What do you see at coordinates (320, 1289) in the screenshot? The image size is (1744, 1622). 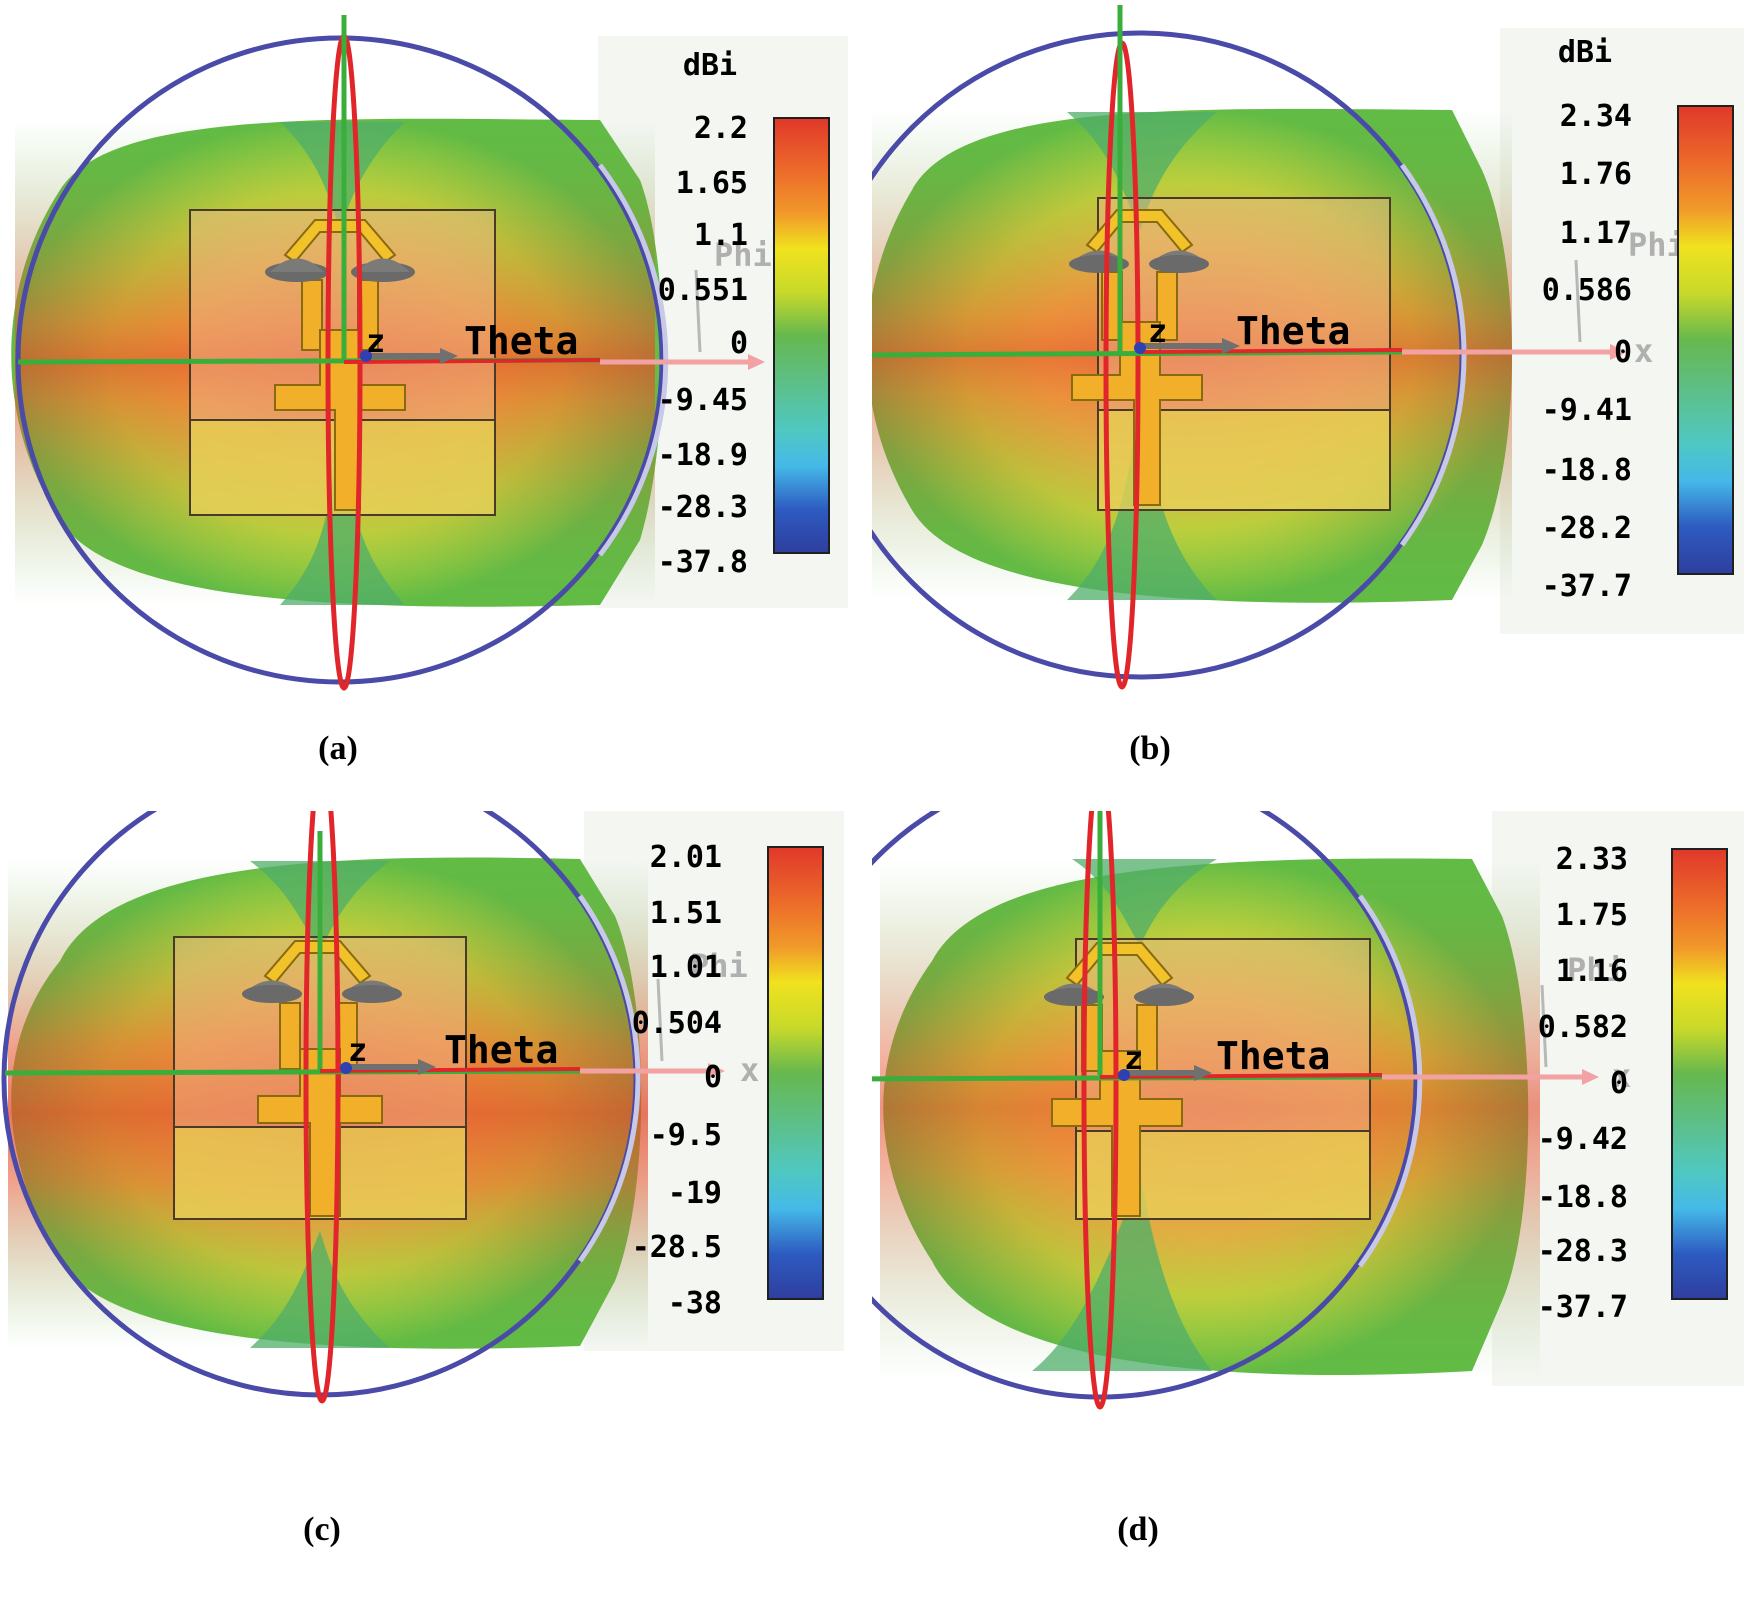 I see `null-cone-bottom` at bounding box center [320, 1289].